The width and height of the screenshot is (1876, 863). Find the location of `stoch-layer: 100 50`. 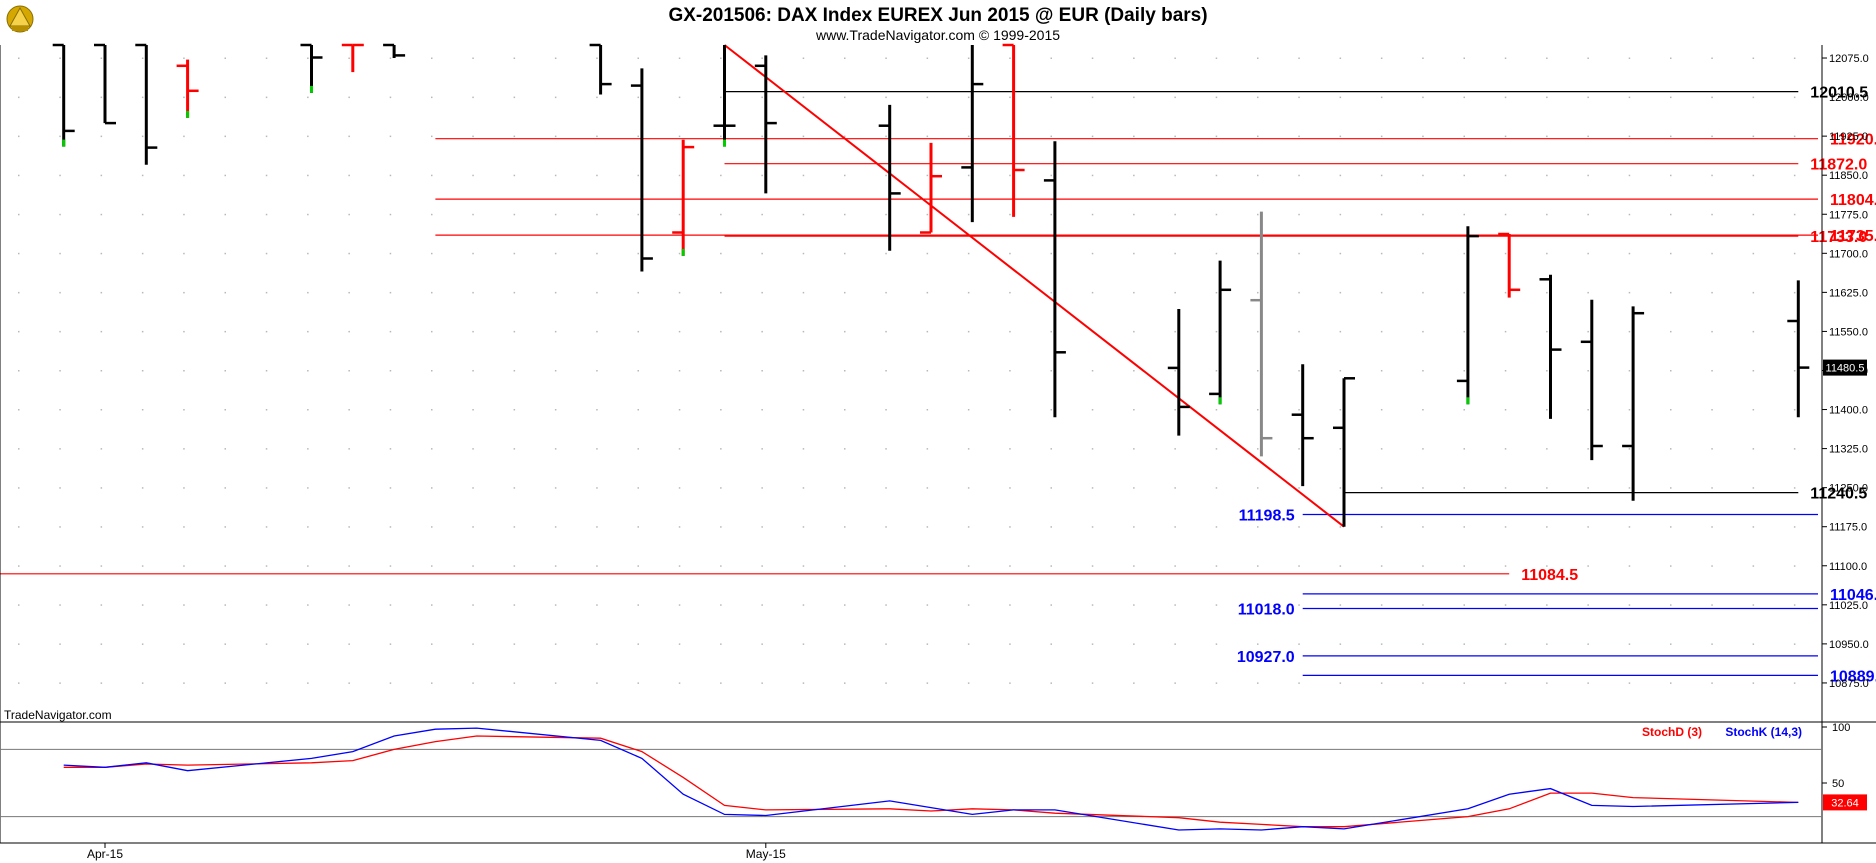

stoch-layer: 100 50 is located at coordinates (925, 776).